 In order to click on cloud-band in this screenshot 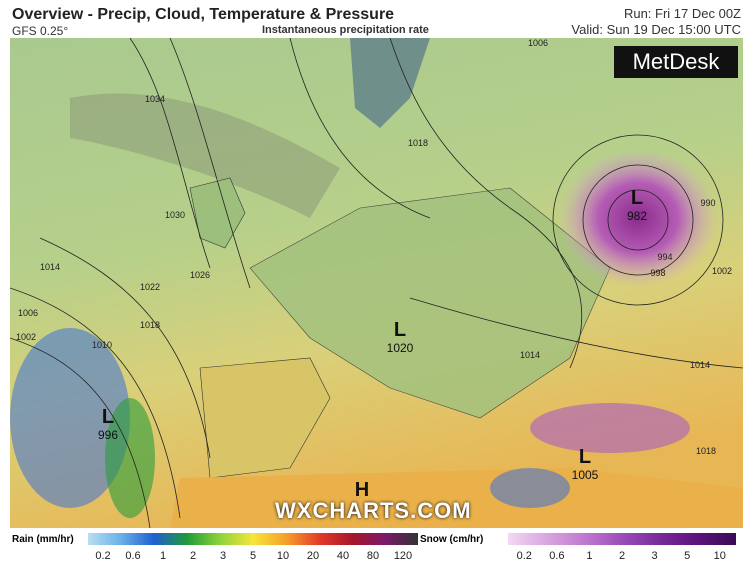, I will do `click(205, 155)`.